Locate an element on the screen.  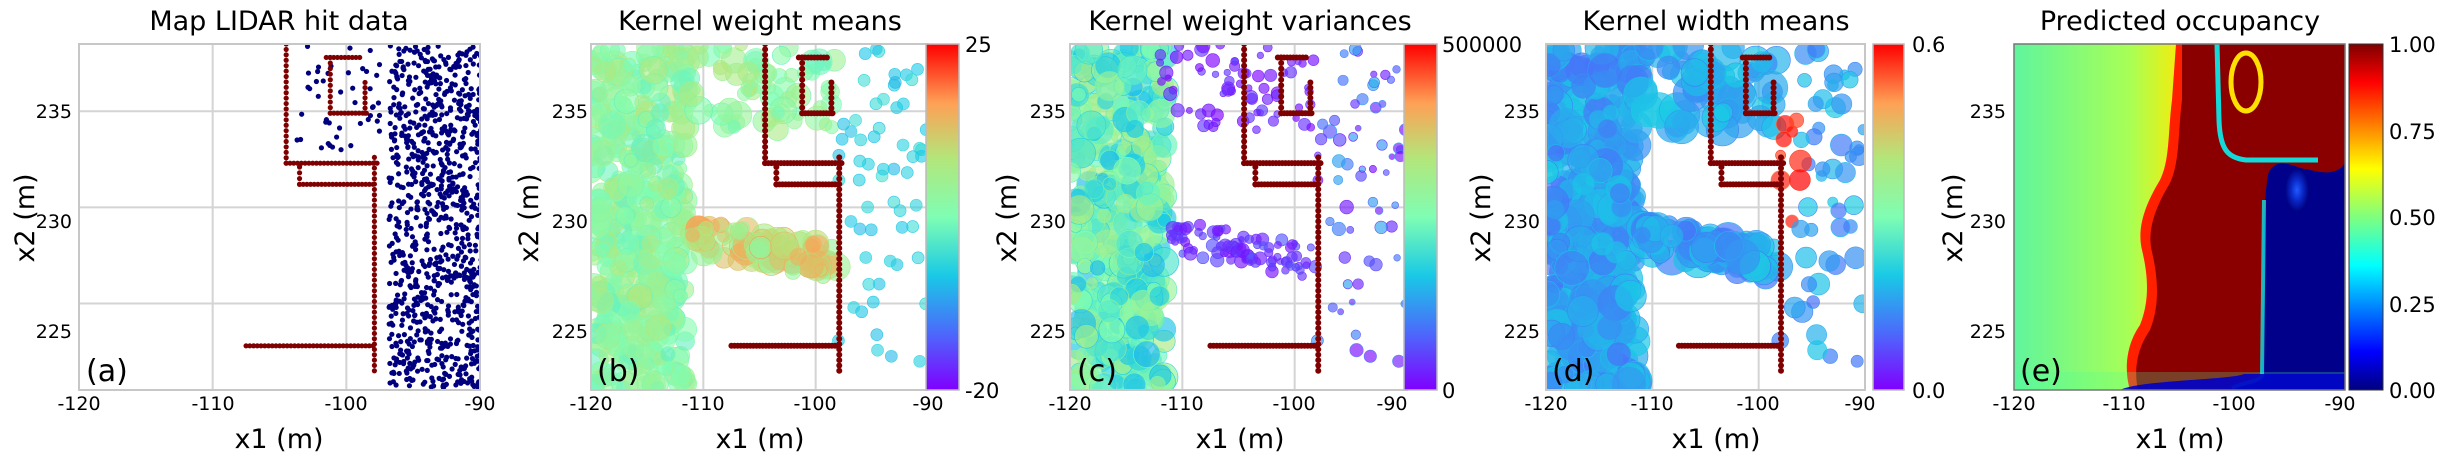
panel-d-ylabel: x2 (m) is located at coordinates (1481, 217).